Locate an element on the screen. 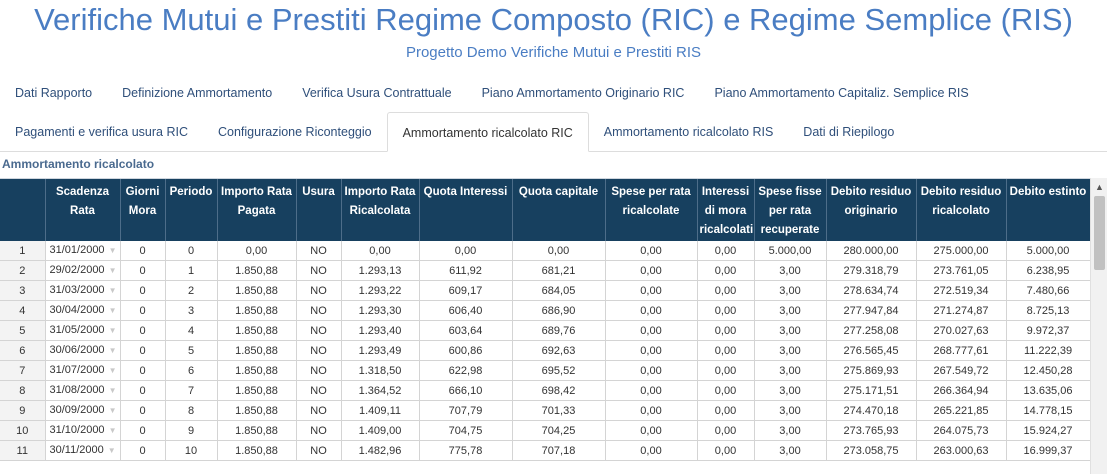 Image resolution: width=1107 pixels, height=474 pixels. column-header: Giorni Mora is located at coordinates (143, 210).